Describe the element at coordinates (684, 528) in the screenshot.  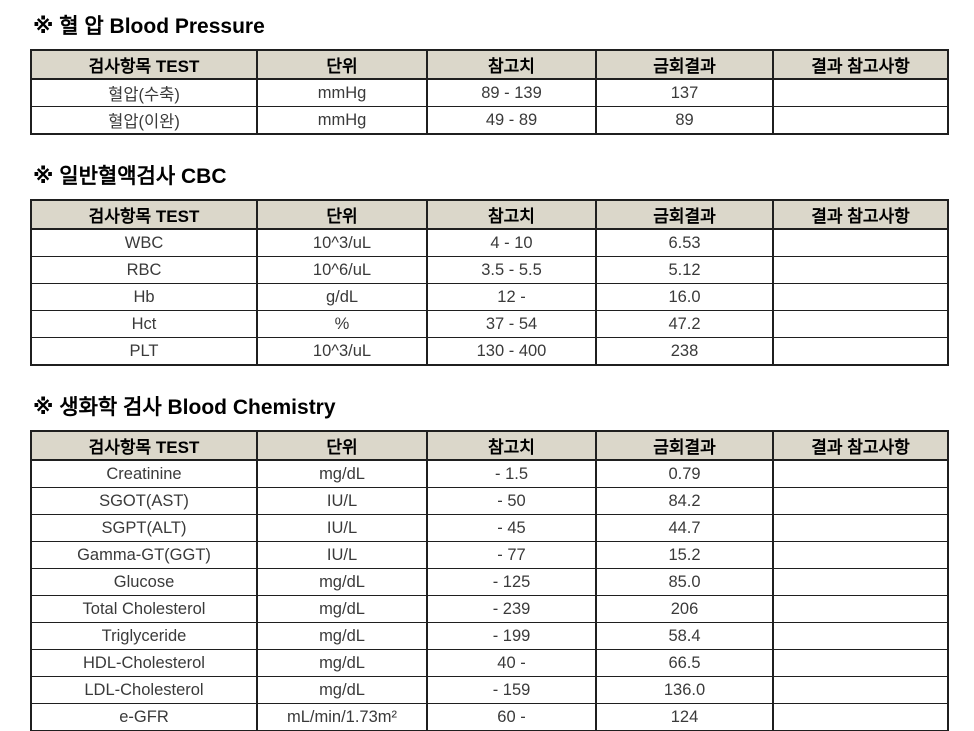
I see `table-cell: 44.7` at that location.